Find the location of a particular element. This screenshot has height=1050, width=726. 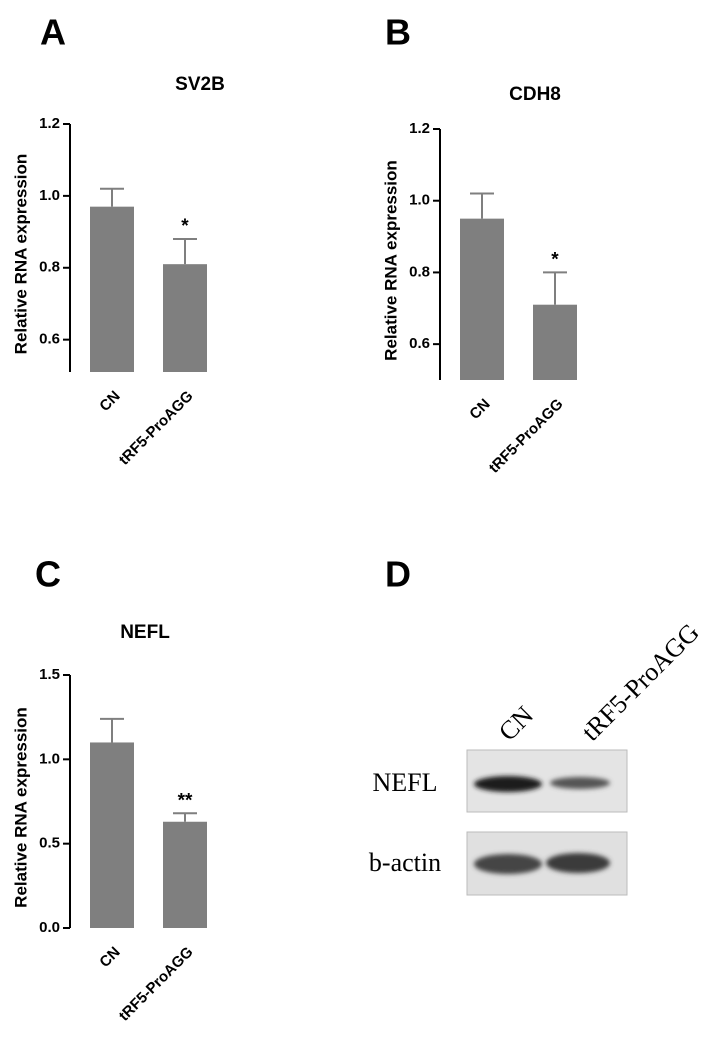

panel-letter: C is located at coordinates (48, 574).